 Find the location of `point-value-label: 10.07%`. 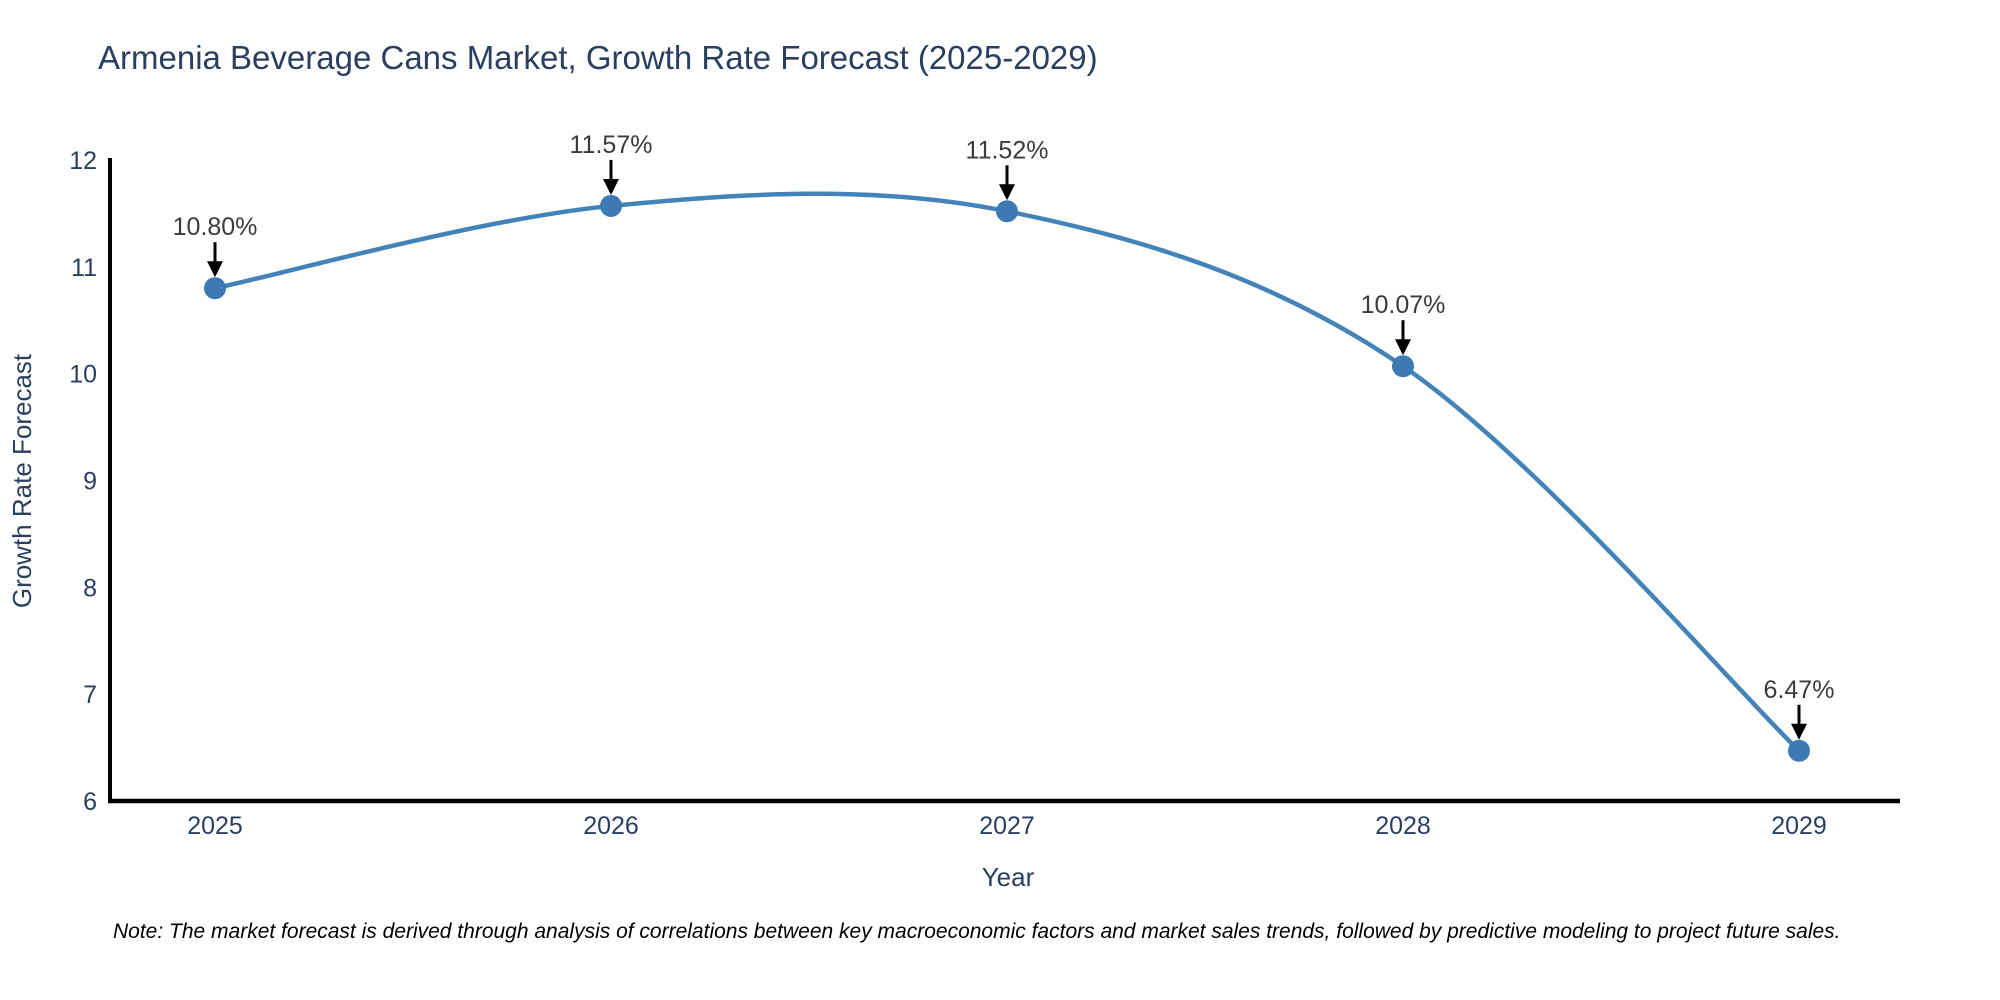

point-value-label: 10.07% is located at coordinates (1403, 305).